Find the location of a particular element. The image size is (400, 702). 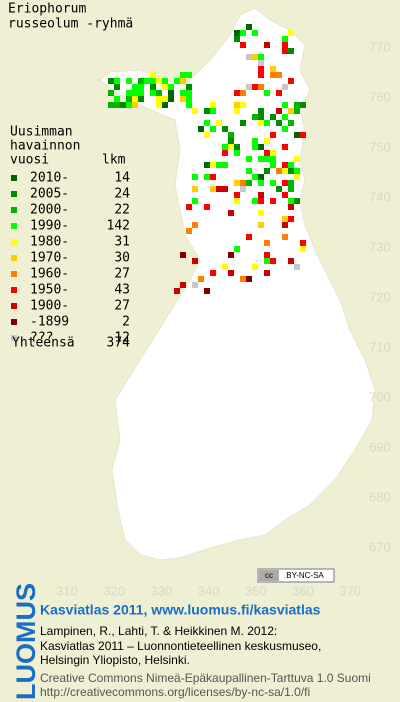

total-label: Yhteensä is located at coordinates (43, 343).